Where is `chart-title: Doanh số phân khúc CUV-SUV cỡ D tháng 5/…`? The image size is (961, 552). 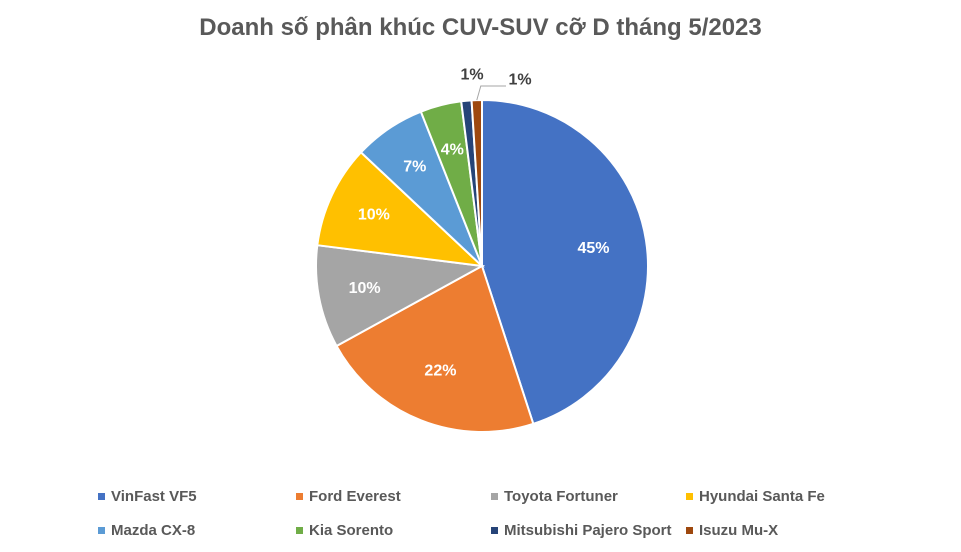 chart-title: Doanh số phân khúc CUV-SUV cỡ D tháng 5/… is located at coordinates (480, 27).